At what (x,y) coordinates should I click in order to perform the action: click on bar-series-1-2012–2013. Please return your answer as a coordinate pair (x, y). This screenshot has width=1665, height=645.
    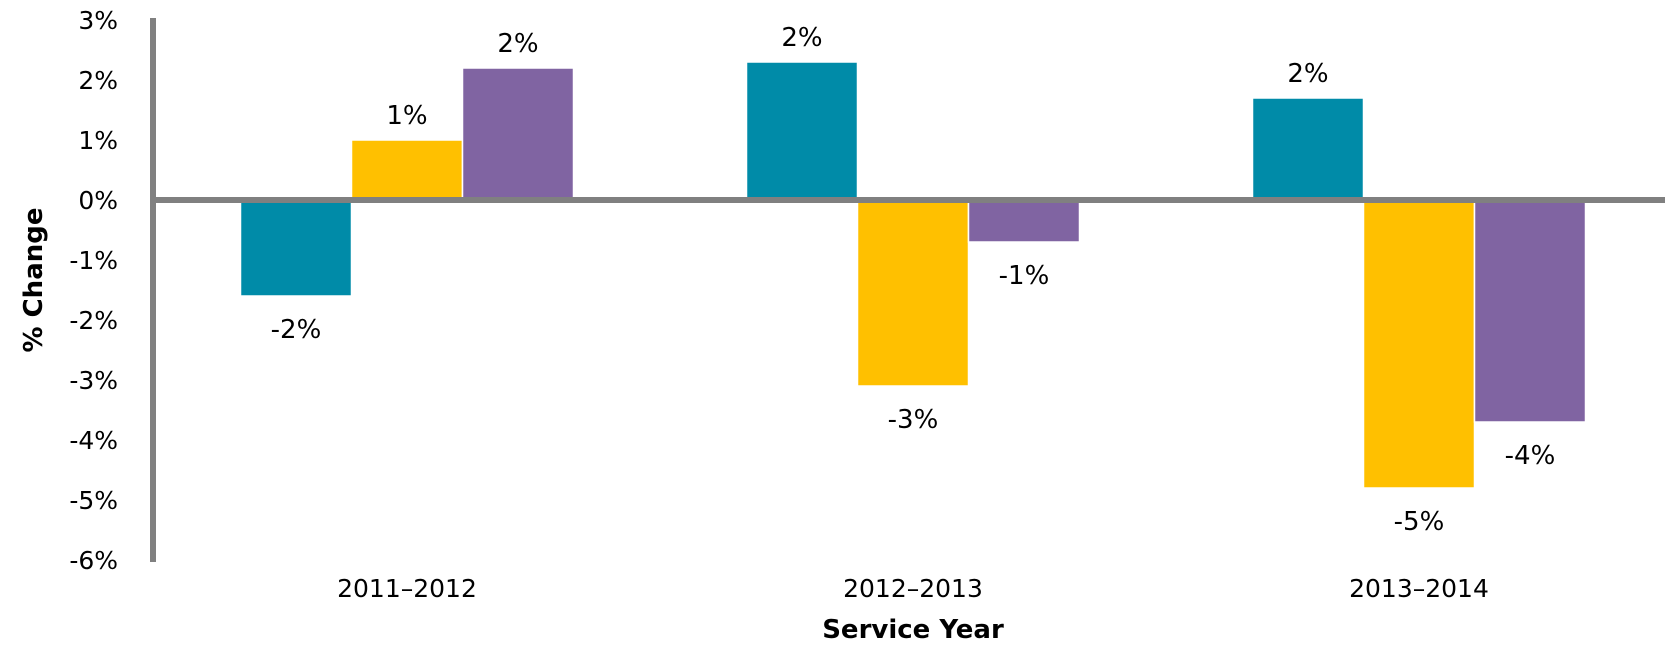
    Looking at the image, I should click on (802, 131).